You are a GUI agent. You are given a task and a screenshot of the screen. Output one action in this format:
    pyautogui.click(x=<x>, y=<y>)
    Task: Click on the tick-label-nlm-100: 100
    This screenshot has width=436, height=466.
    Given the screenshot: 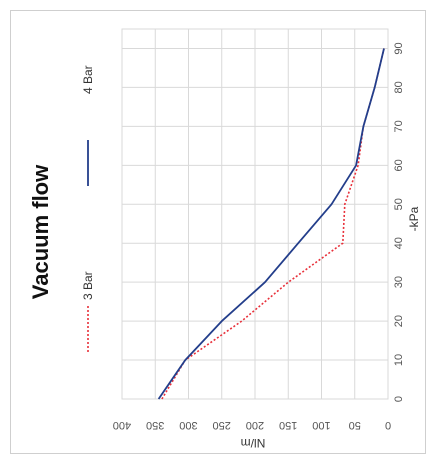 What is the action you would take?
    pyautogui.click(x=321, y=425)
    